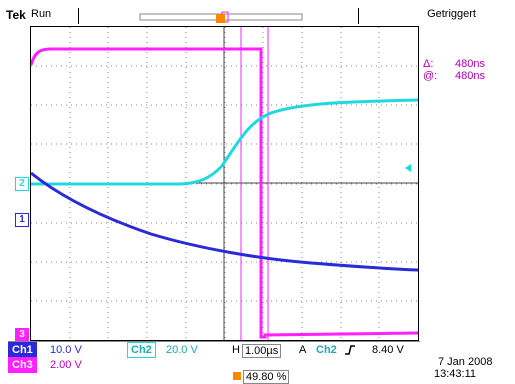 The height and width of the screenshot is (384, 515). Describe the element at coordinates (66, 365) in the screenshot. I see `ch3-scale: 2.00 V` at that location.